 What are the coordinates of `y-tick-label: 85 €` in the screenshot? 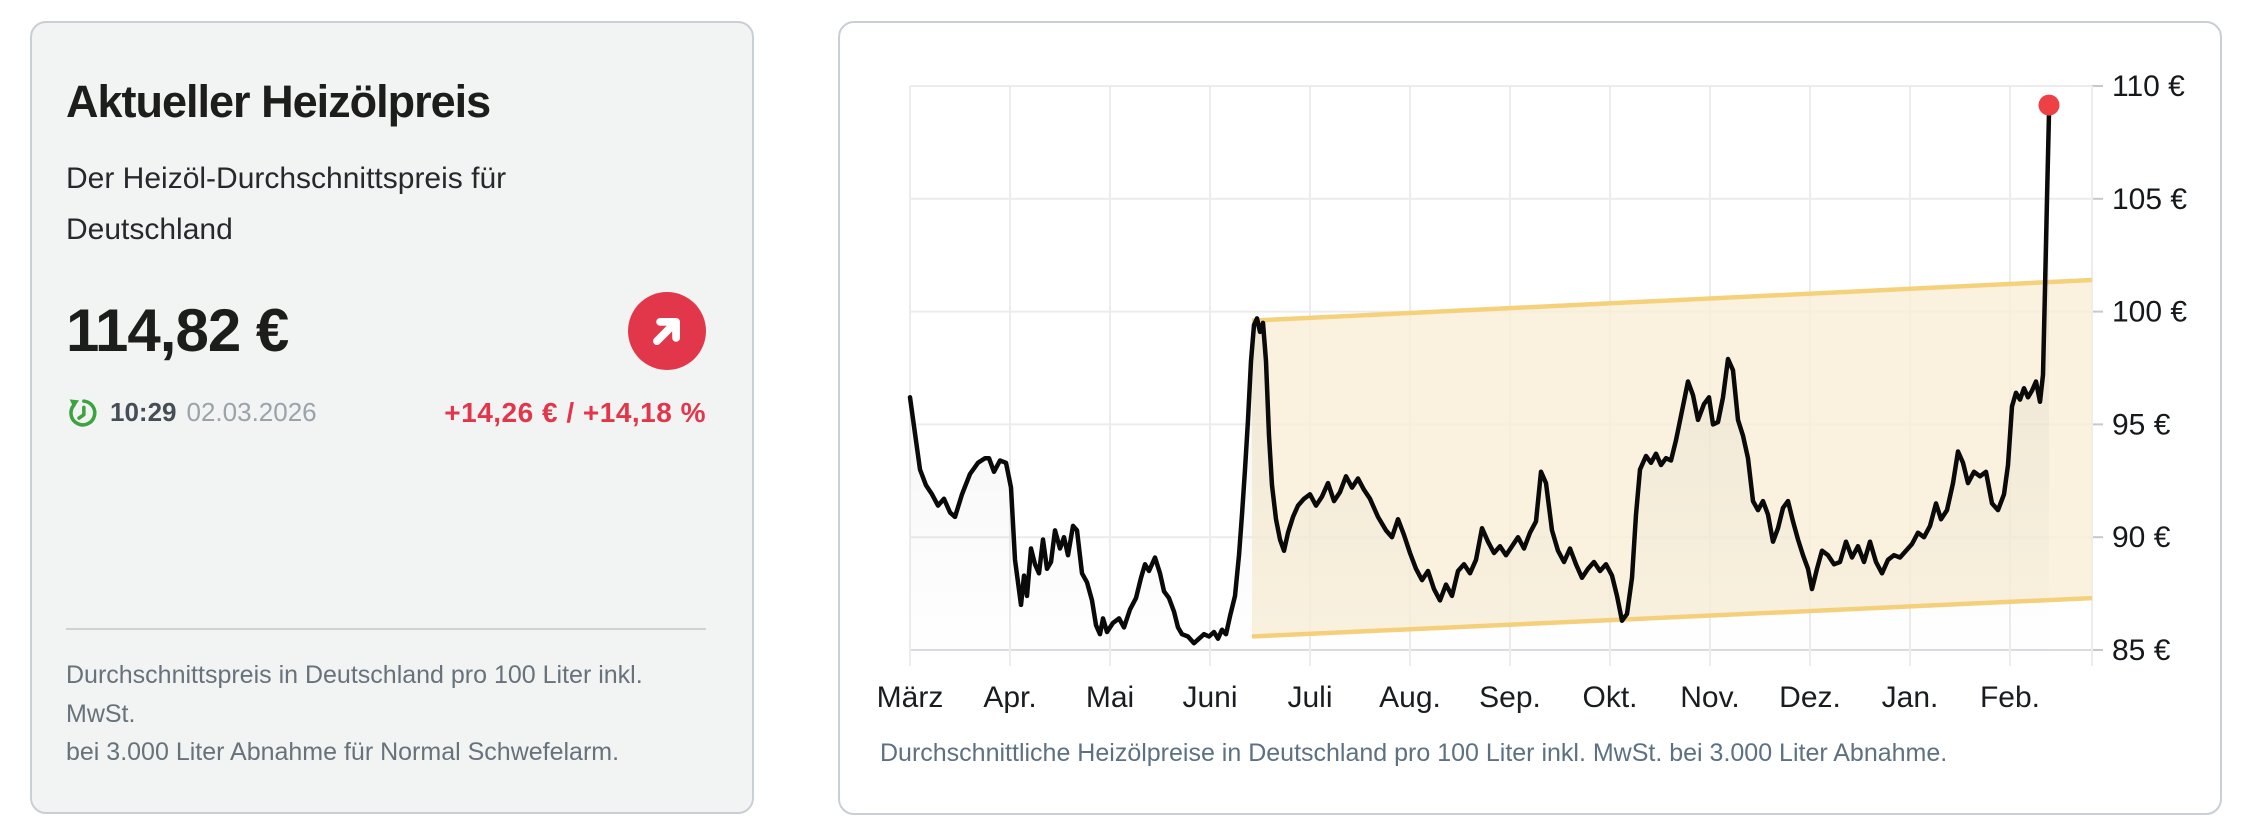 It's located at (2141, 650).